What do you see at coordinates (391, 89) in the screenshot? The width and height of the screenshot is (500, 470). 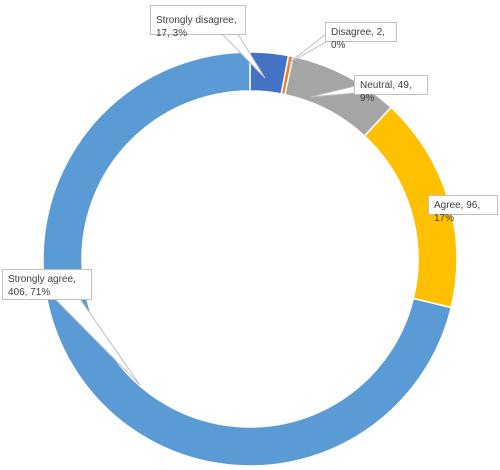 I see `data-label: Neutral, 49, 9%` at bounding box center [391, 89].